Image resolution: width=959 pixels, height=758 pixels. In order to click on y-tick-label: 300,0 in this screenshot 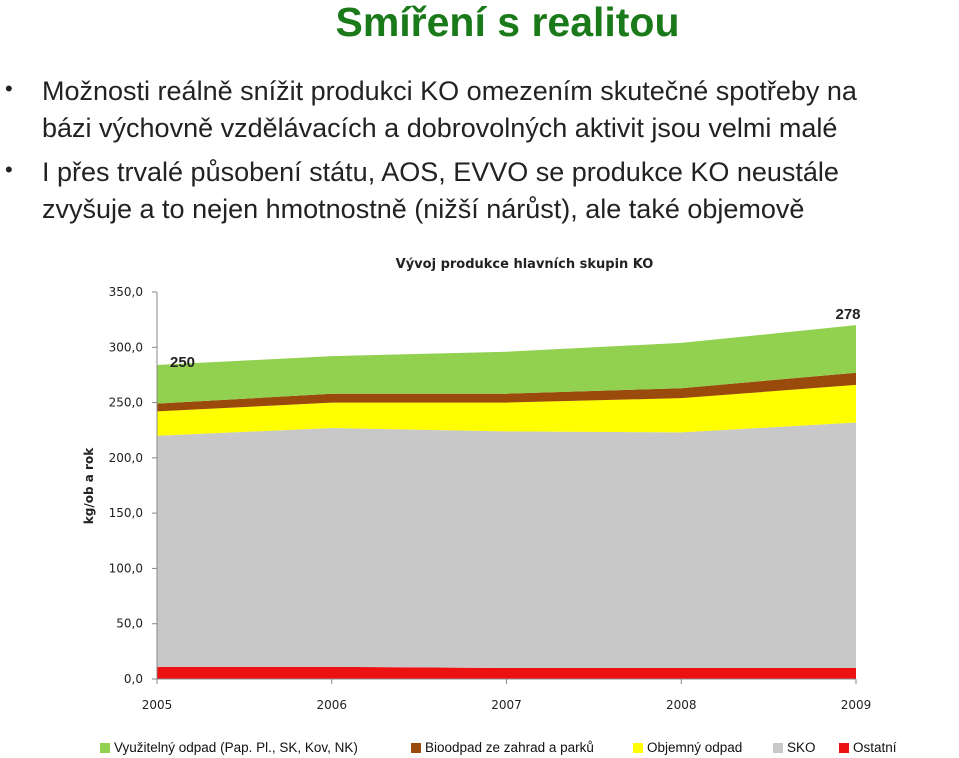, I will do `click(126, 347)`.